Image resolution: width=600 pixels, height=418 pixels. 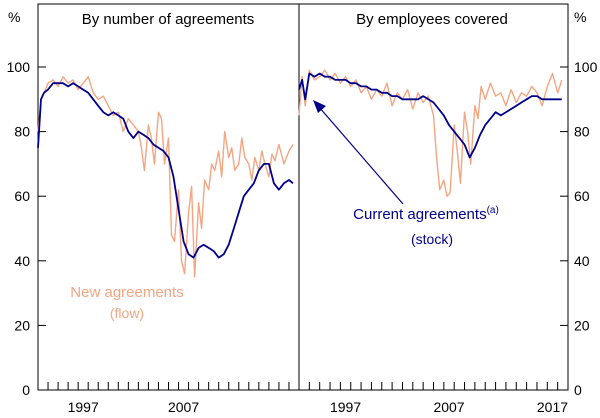 What do you see at coordinates (126, 292) in the screenshot?
I see `left-new-agreements-label: New agreements` at bounding box center [126, 292].